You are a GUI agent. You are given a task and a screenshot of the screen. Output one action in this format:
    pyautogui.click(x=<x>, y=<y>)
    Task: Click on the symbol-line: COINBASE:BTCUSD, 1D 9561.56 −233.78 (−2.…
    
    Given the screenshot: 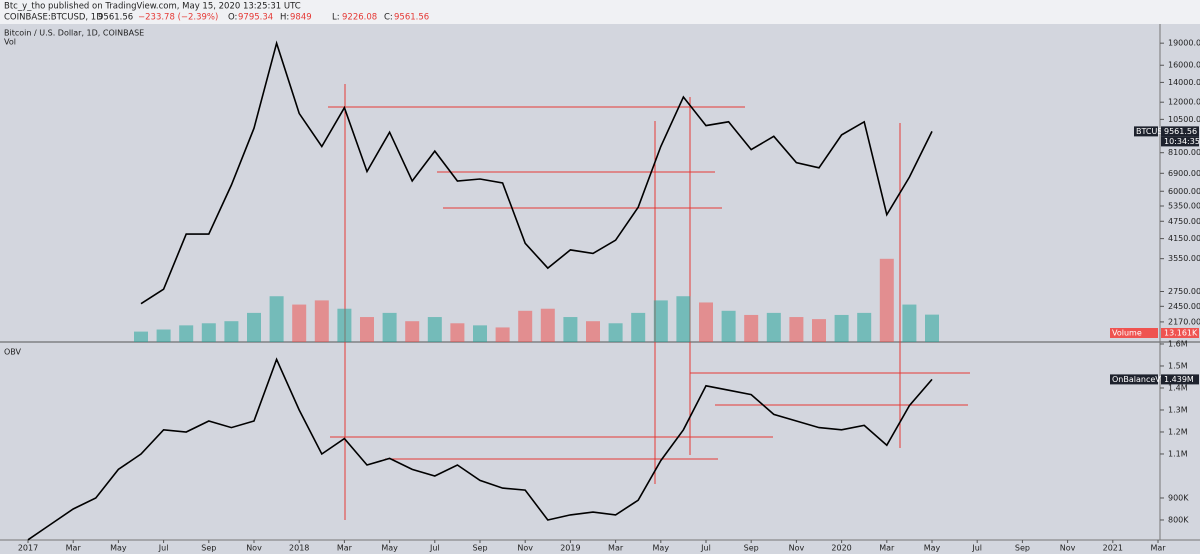 What is the action you would take?
    pyautogui.click(x=111, y=18)
    